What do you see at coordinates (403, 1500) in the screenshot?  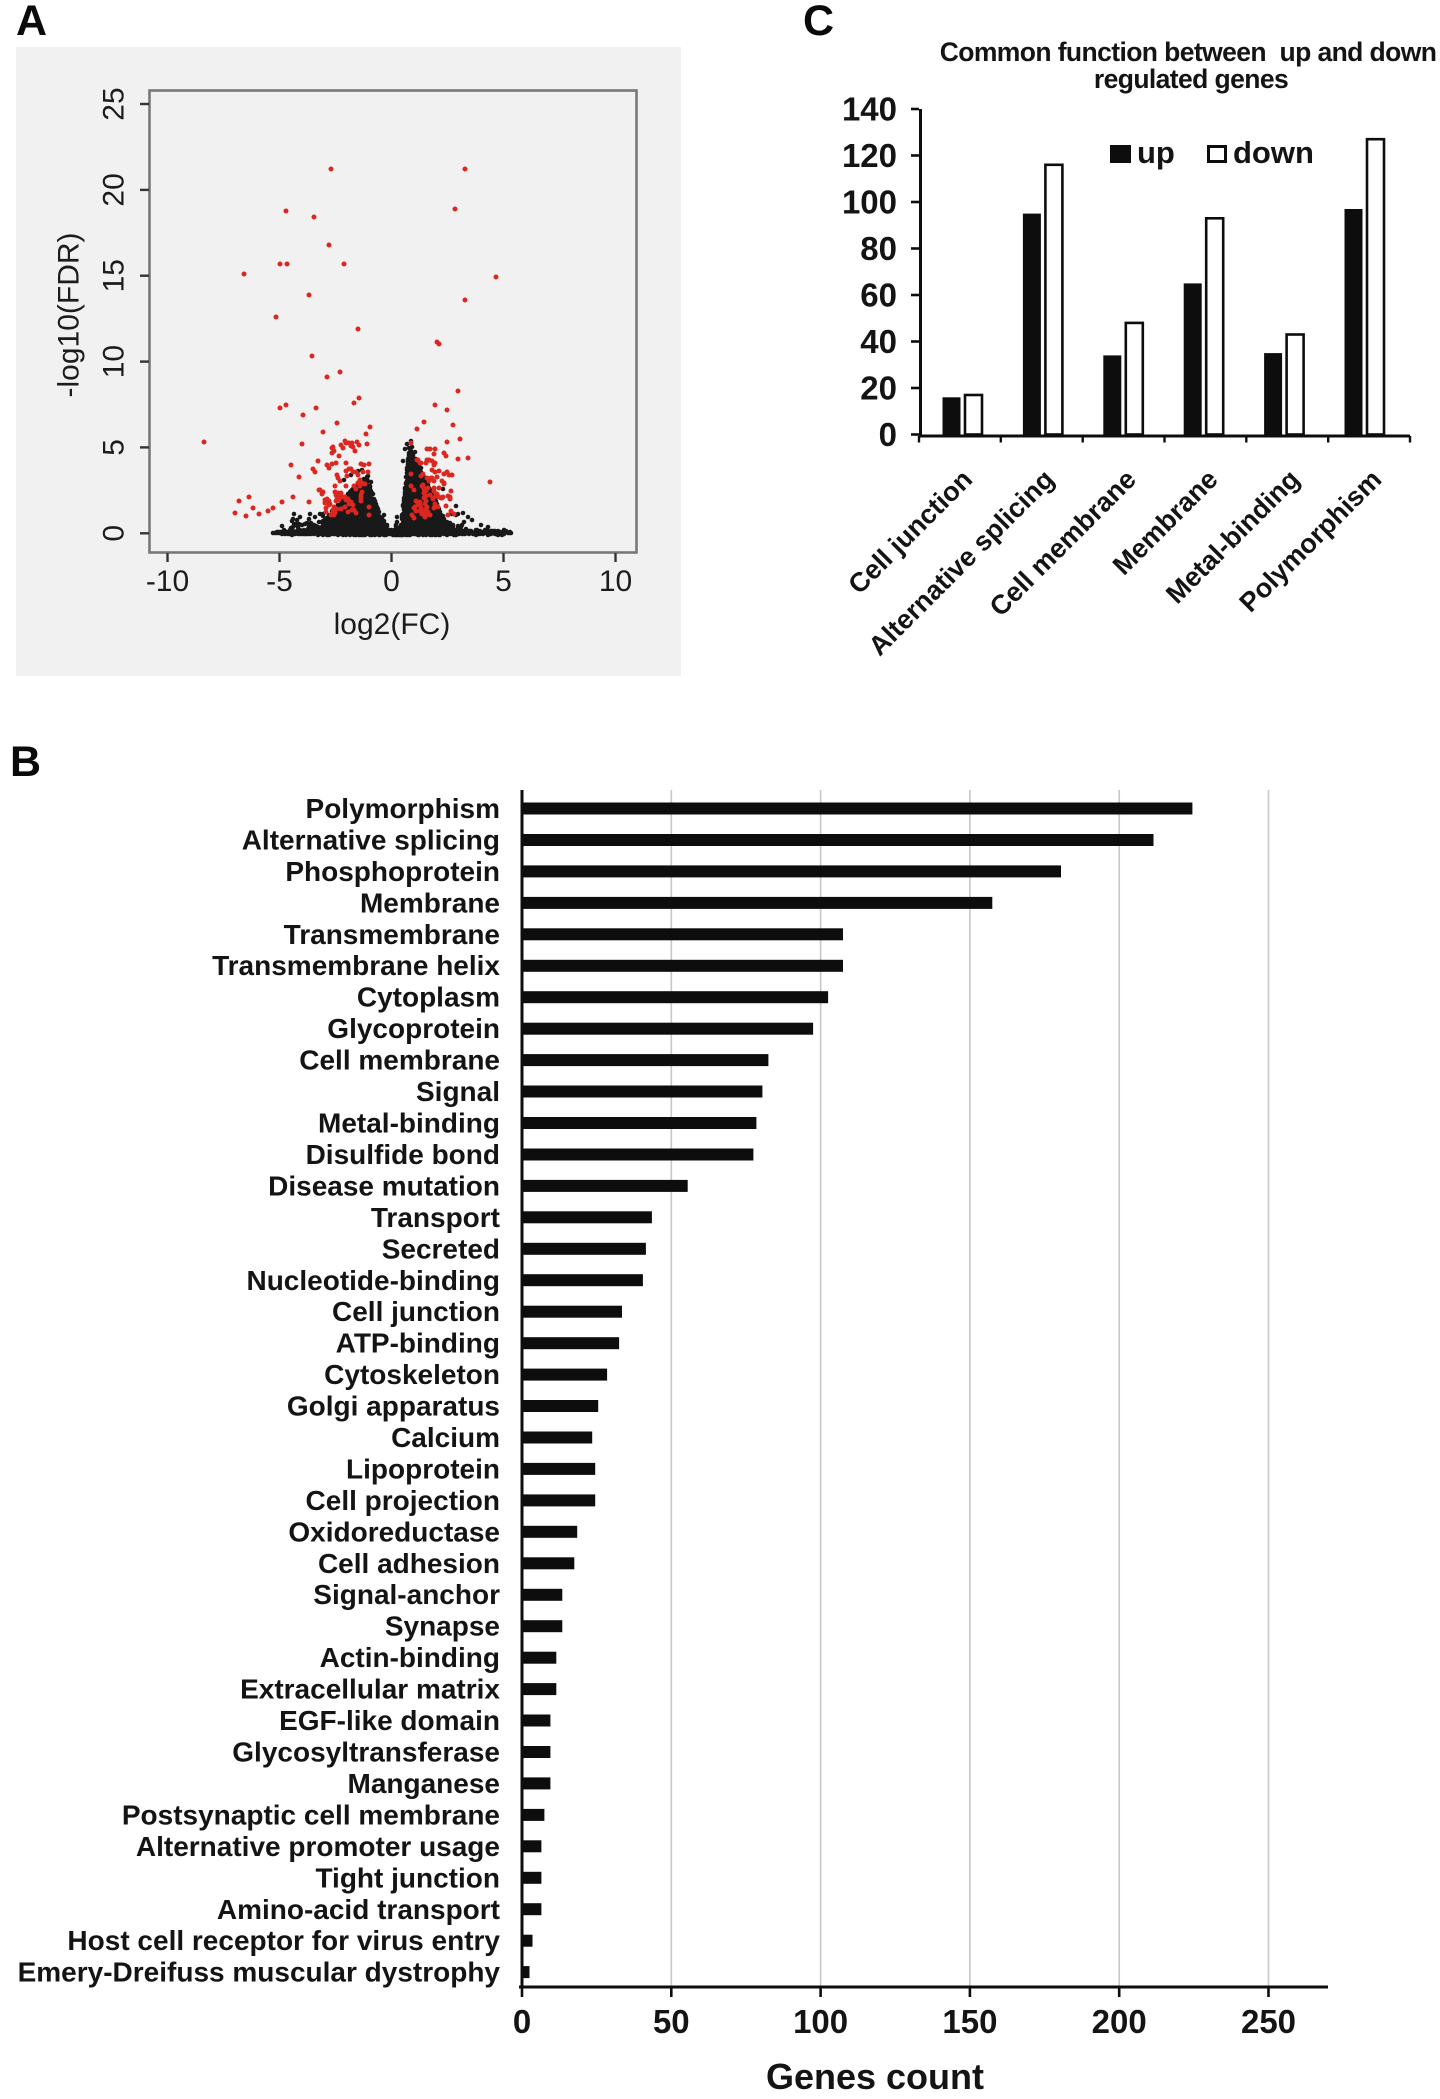 I see `svg-text: Cell projection` at bounding box center [403, 1500].